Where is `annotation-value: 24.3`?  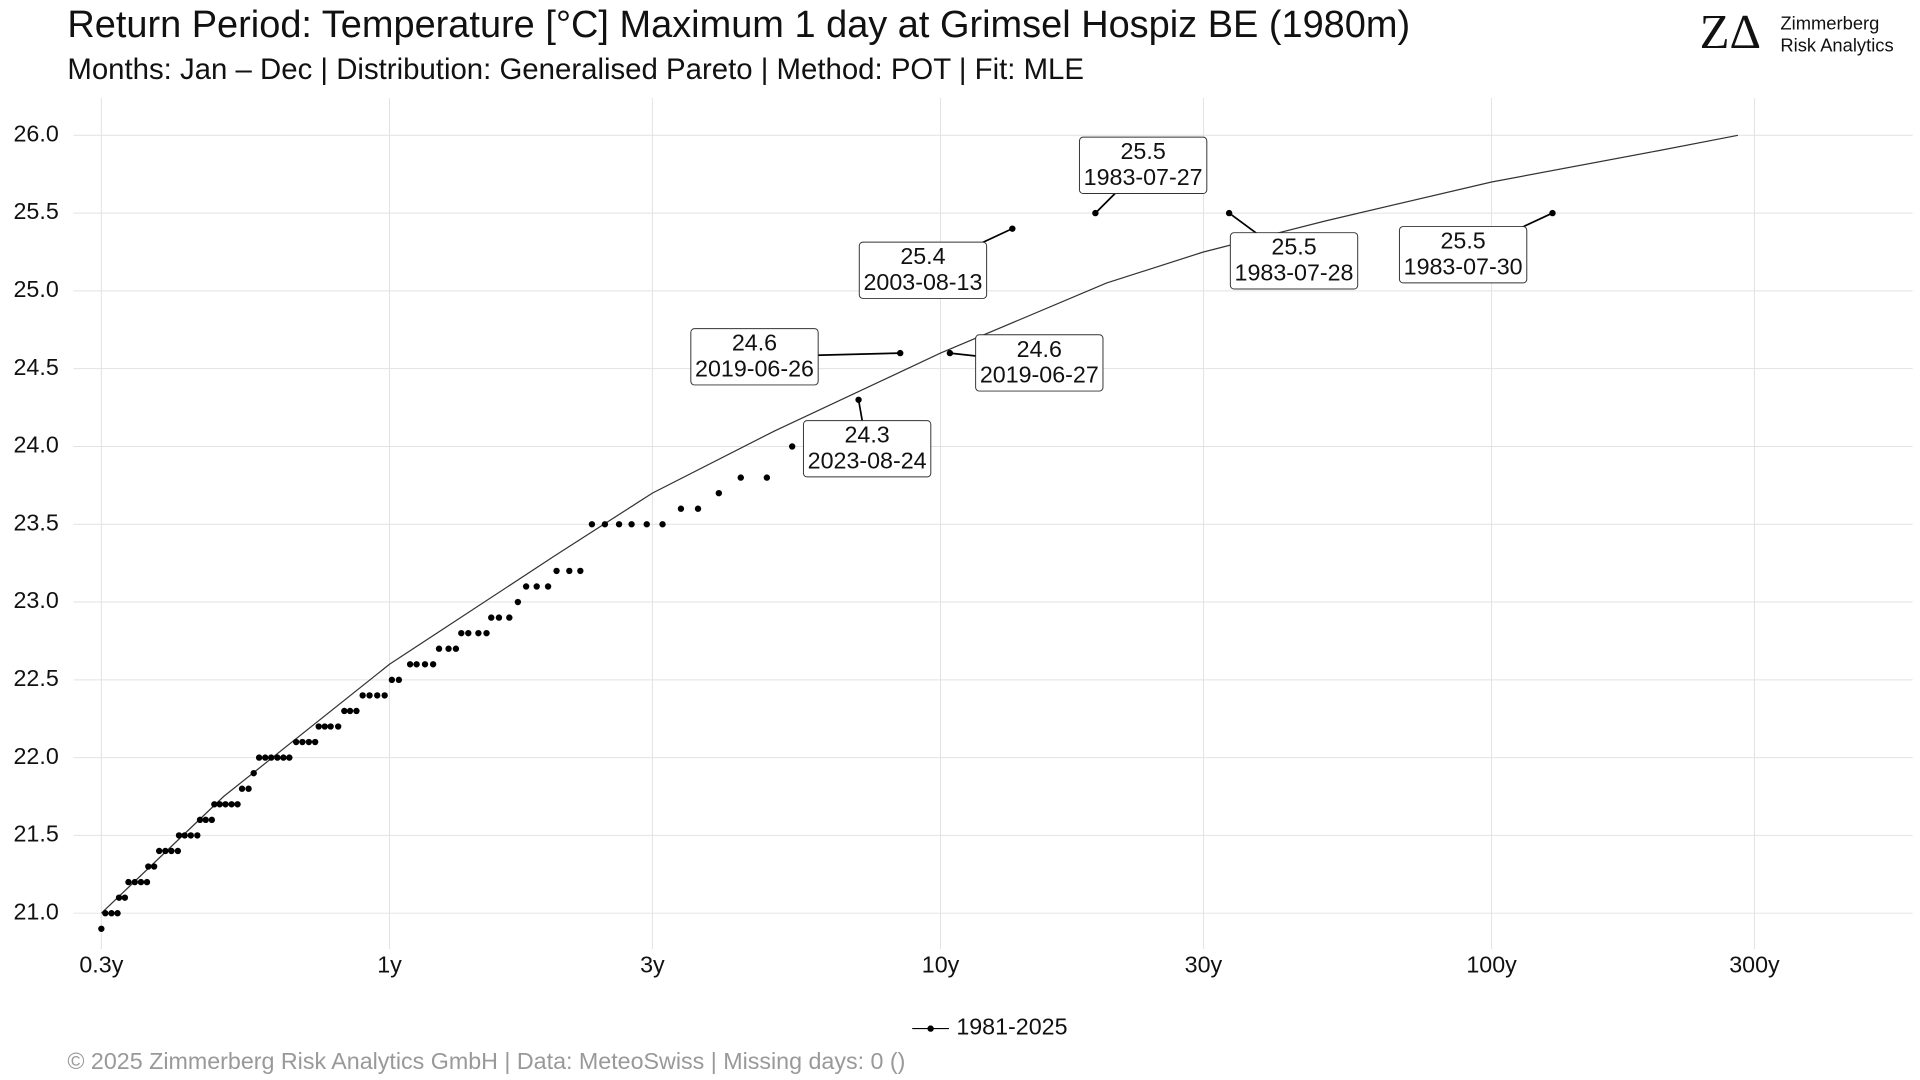 annotation-value: 24.3 is located at coordinates (866, 435).